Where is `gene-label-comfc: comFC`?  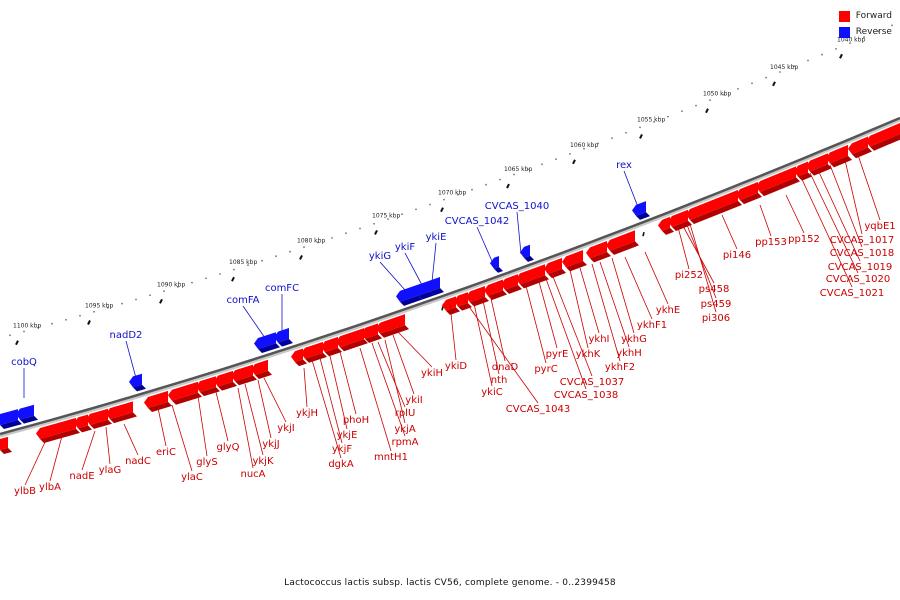
gene-label-comfc: comFC is located at coordinates (282, 288).